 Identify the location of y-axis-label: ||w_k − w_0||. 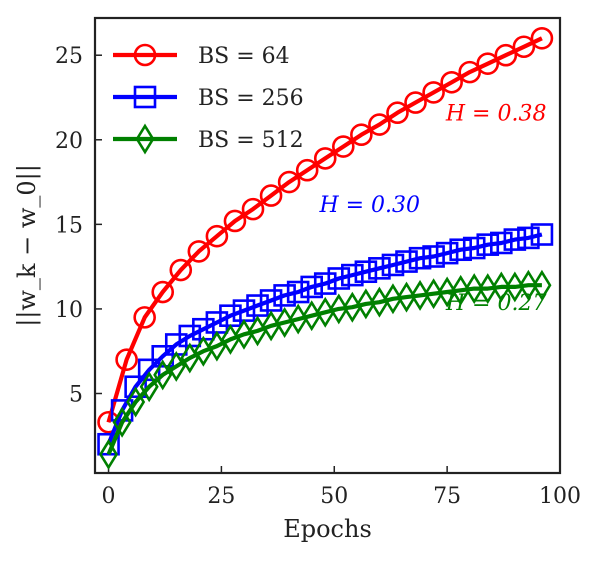
(27, 245).